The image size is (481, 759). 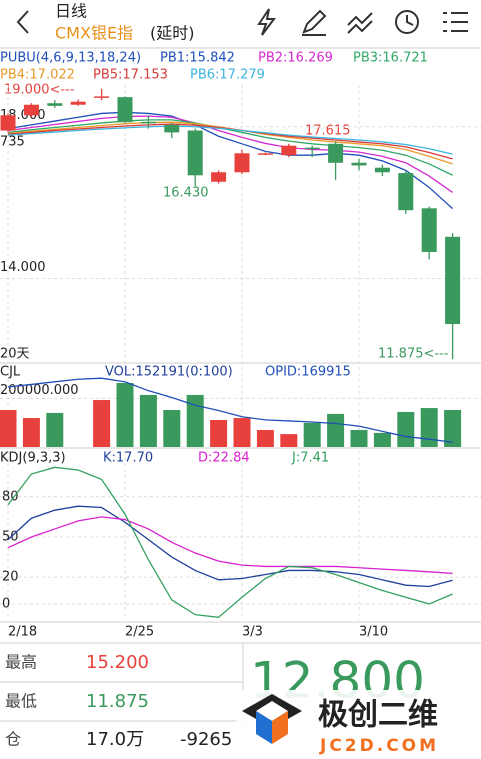 I want to click on row-value: 11.875, so click(x=117, y=701).